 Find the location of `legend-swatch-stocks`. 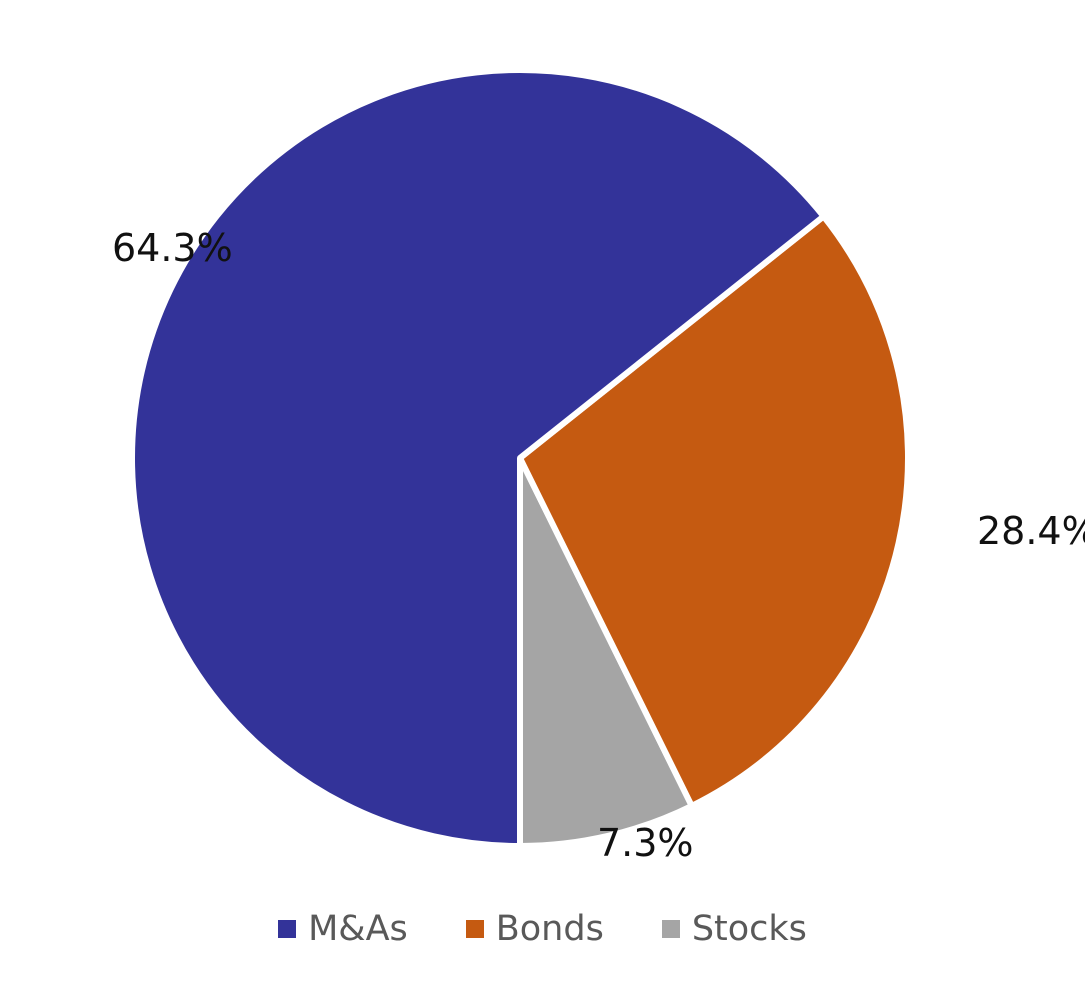

legend-swatch-stocks is located at coordinates (670, 929).